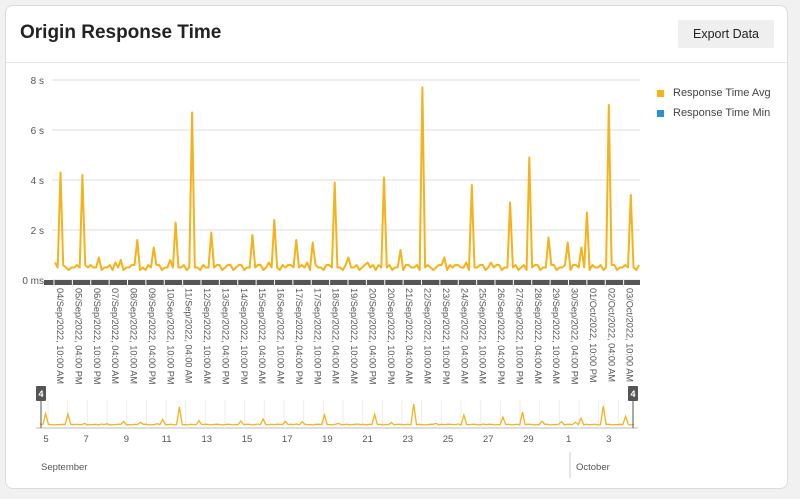  Describe the element at coordinates (722, 113) in the screenshot. I see `legend-label-min: Response Time Min` at that location.